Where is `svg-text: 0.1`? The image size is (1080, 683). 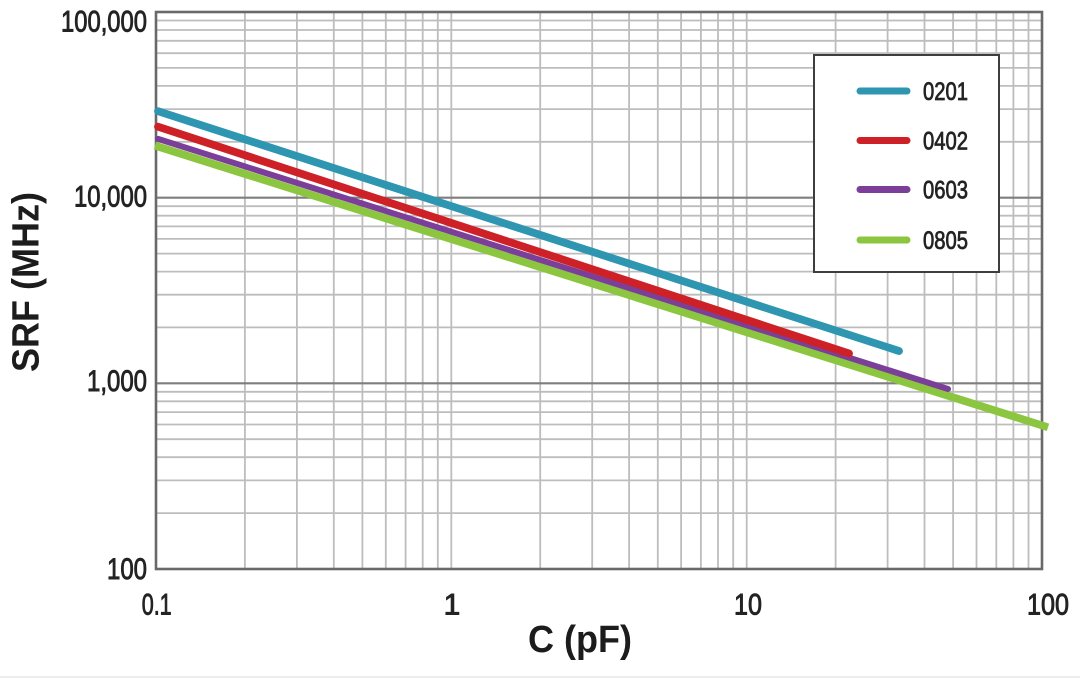 svg-text: 0.1 is located at coordinates (157, 605).